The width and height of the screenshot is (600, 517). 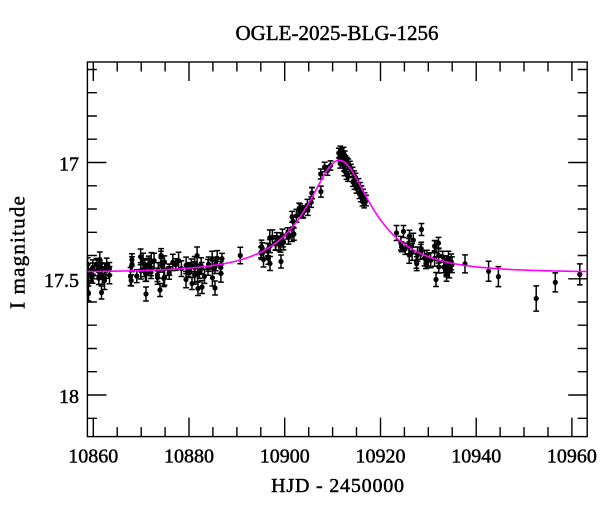 What do you see at coordinates (69, 397) in the screenshot?
I see `svg-text: 18` at bounding box center [69, 397].